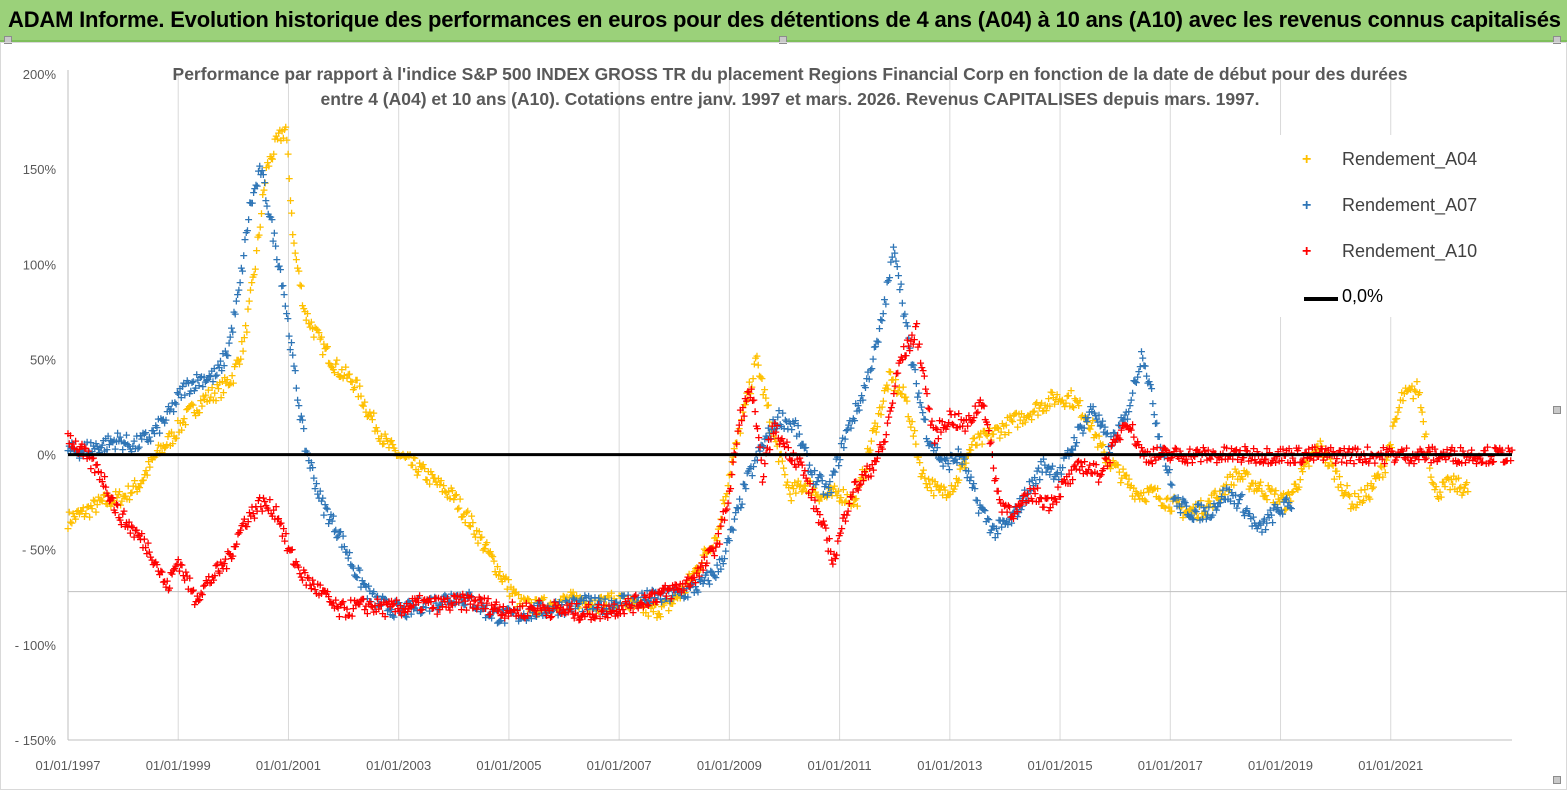  What do you see at coordinates (1396, 207) in the screenshot?
I see `legend-item-a07: + Rendement_A07` at bounding box center [1396, 207].